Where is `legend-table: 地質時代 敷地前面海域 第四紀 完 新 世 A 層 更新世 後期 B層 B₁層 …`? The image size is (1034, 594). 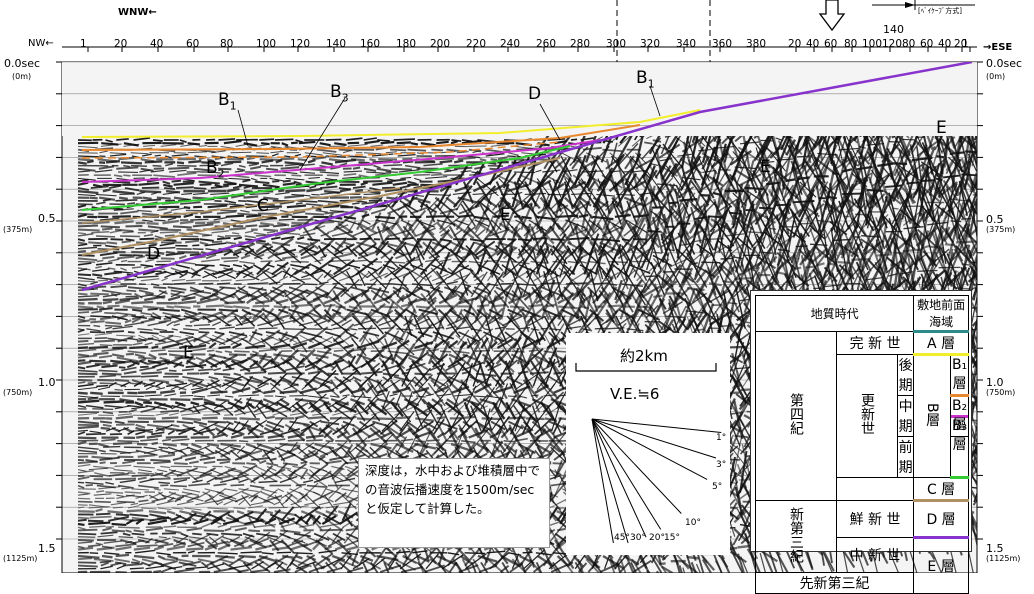
legend-table: 地質時代 敷地前面海域 第四紀 完 新 世 A 層 更新世 後期 B層 B₁層 … is located at coordinates (861, 444).